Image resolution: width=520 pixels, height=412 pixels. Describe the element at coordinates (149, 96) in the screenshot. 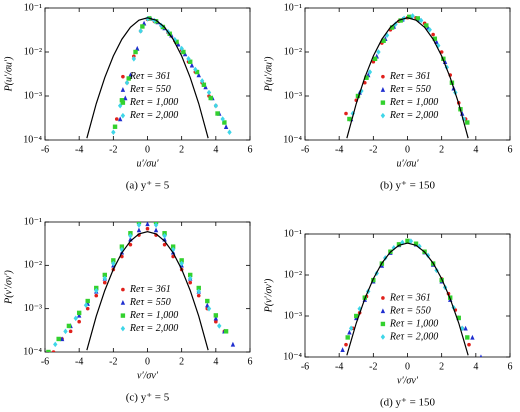

I see `legend: Reτ = 361 Reτ = 550 Reτ = 1,000 Reτ = 2,000` at that location.